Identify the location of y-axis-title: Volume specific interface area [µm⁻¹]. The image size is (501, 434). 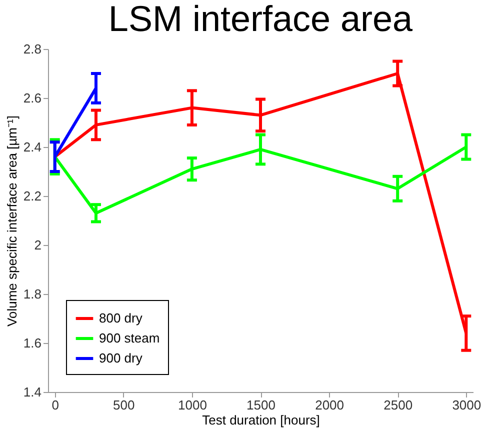
(12, 221).